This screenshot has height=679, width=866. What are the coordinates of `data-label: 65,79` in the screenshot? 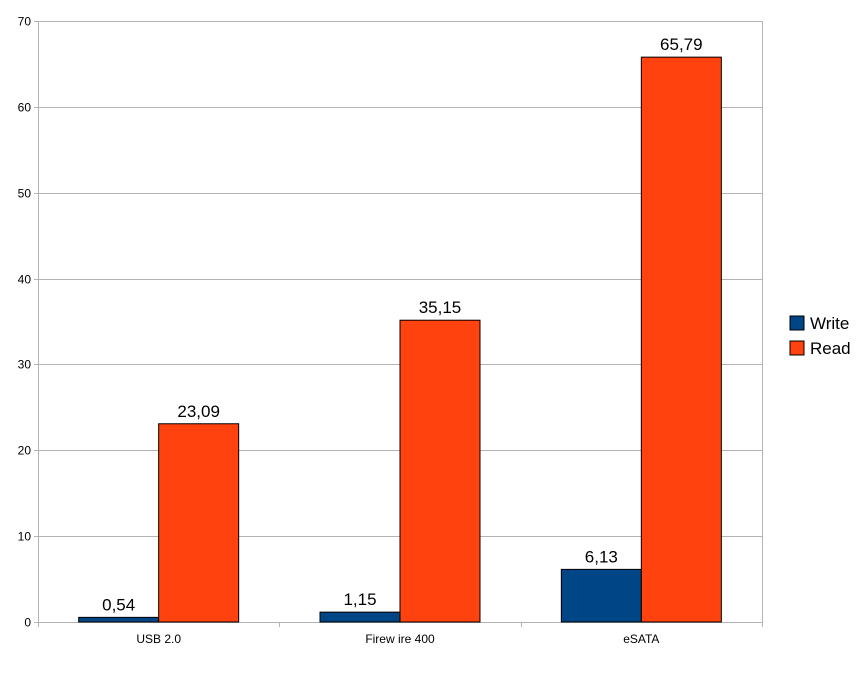 It's located at (681, 44).